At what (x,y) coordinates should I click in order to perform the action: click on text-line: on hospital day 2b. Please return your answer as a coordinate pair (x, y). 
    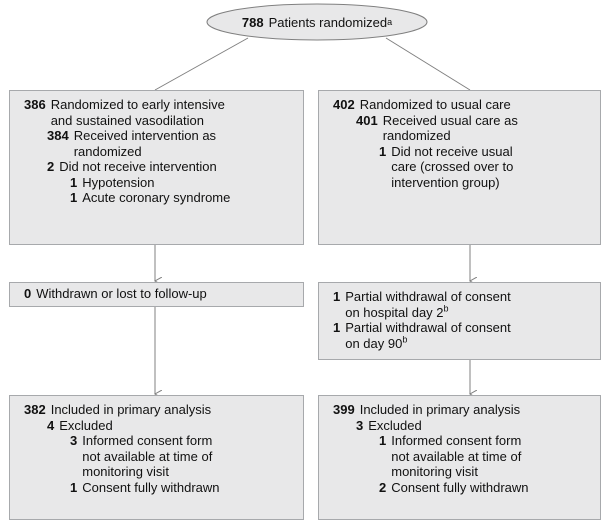
    Looking at the image, I should click on (397, 311).